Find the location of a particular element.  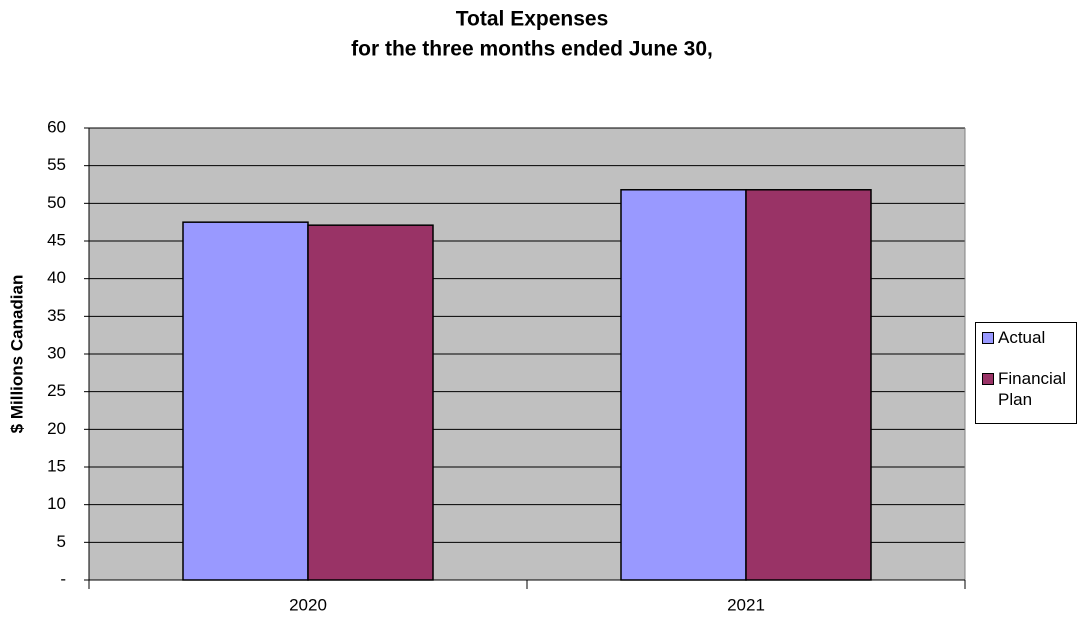

y-tick-label: 55 is located at coordinates (56, 164).